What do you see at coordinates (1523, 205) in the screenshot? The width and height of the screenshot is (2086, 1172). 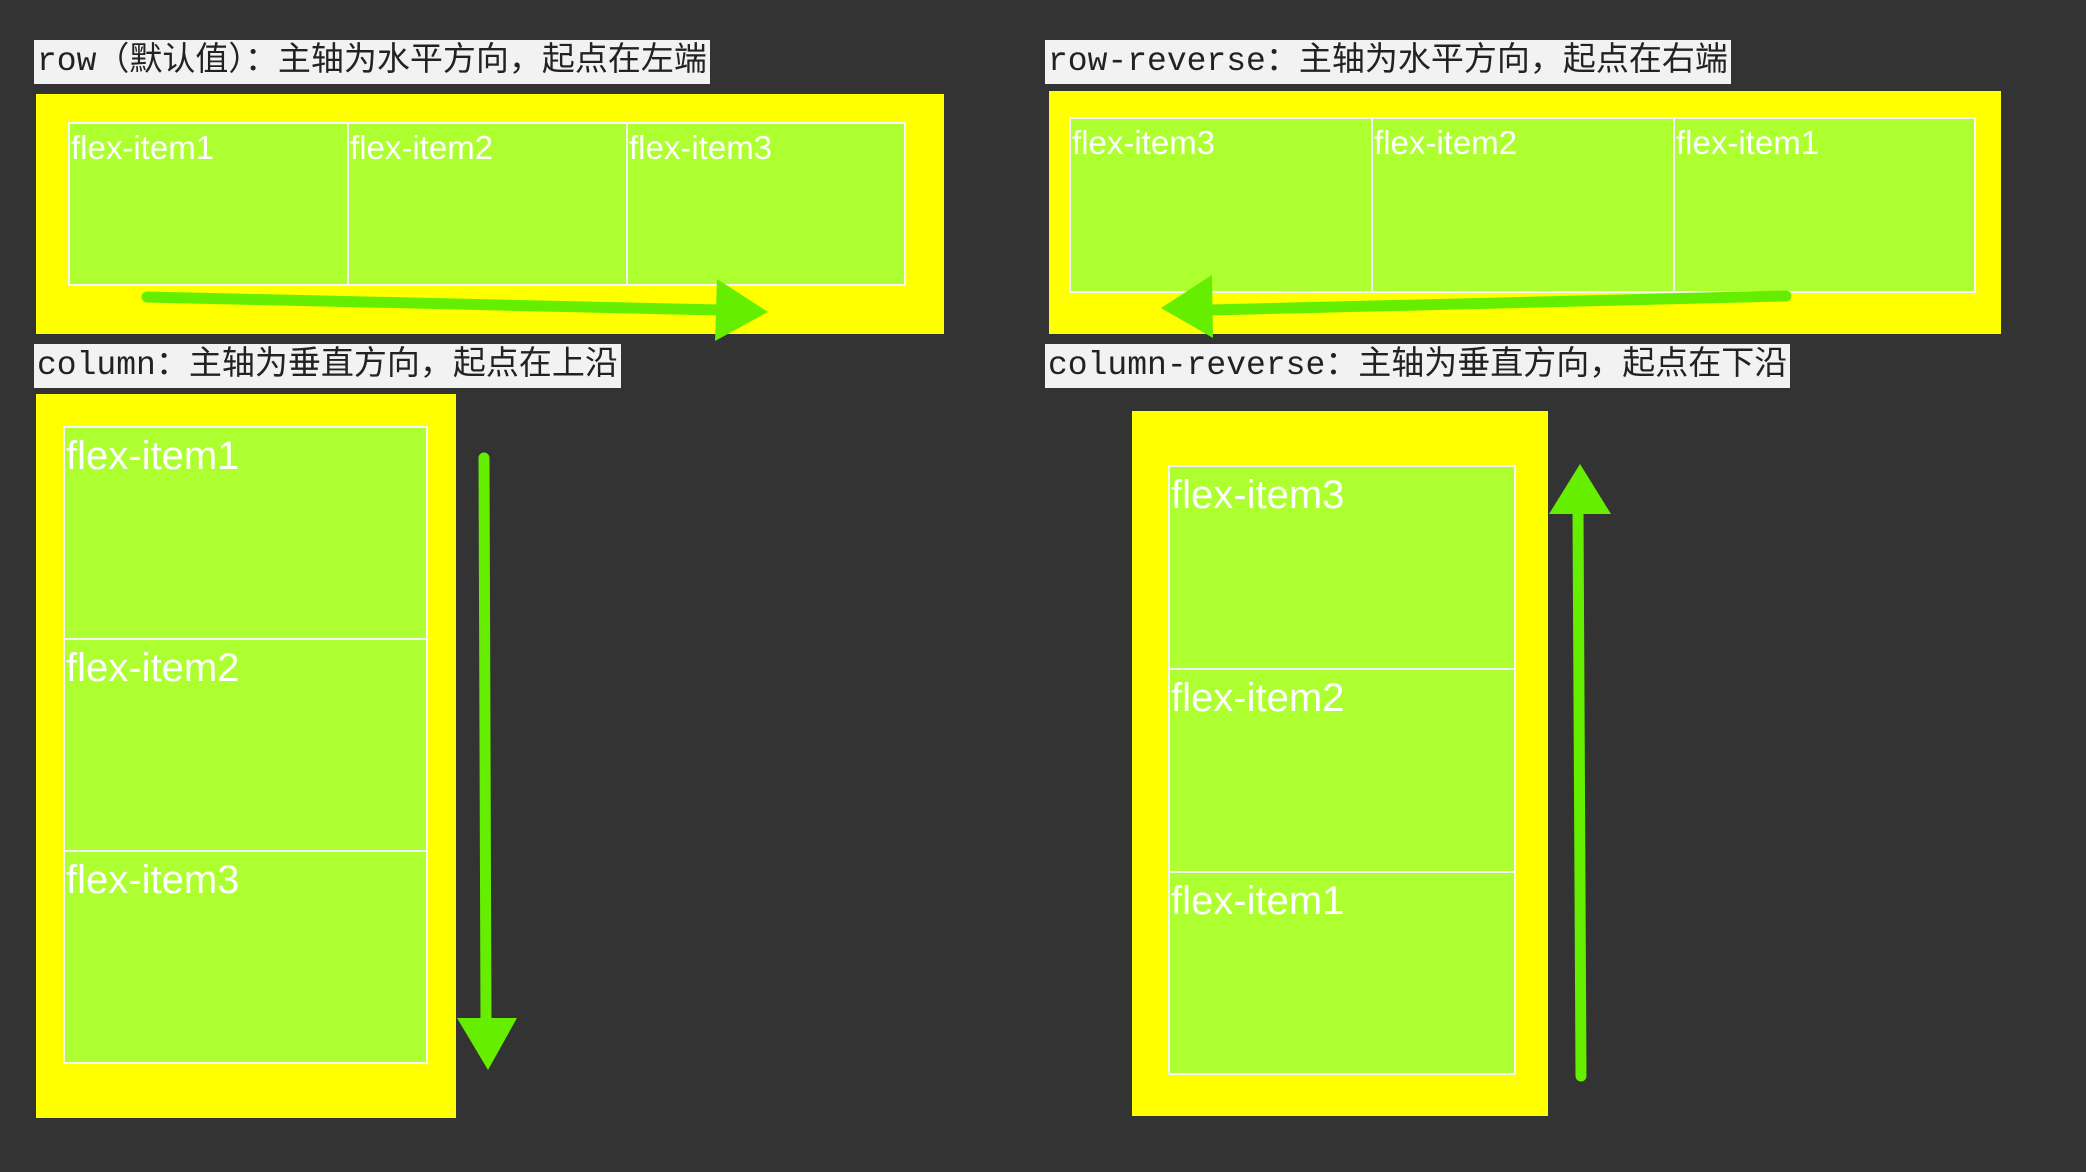 I see `row-reverse-item-2: flex-item2` at bounding box center [1523, 205].